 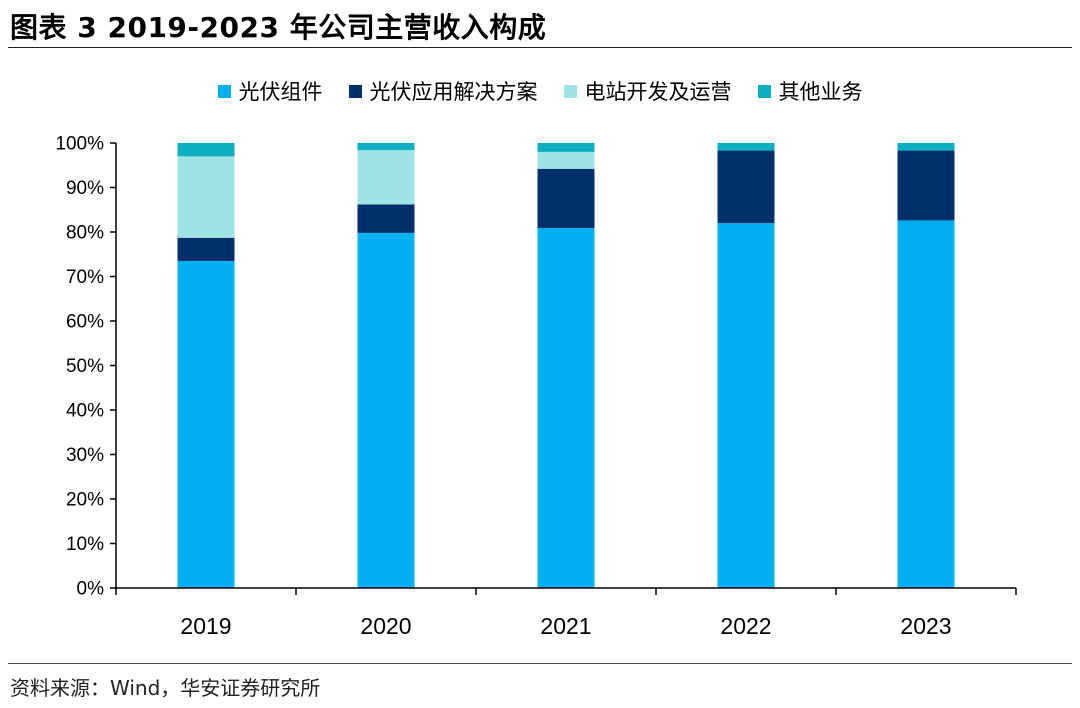 I want to click on legend-label: 光伏应用解决方案, so click(x=453, y=92).